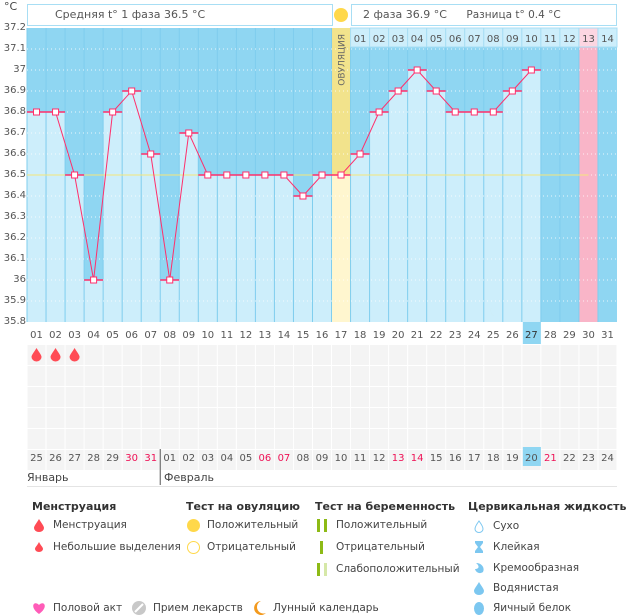  What do you see at coordinates (265, 458) in the screenshot?
I see `date-label: 06` at bounding box center [265, 458].